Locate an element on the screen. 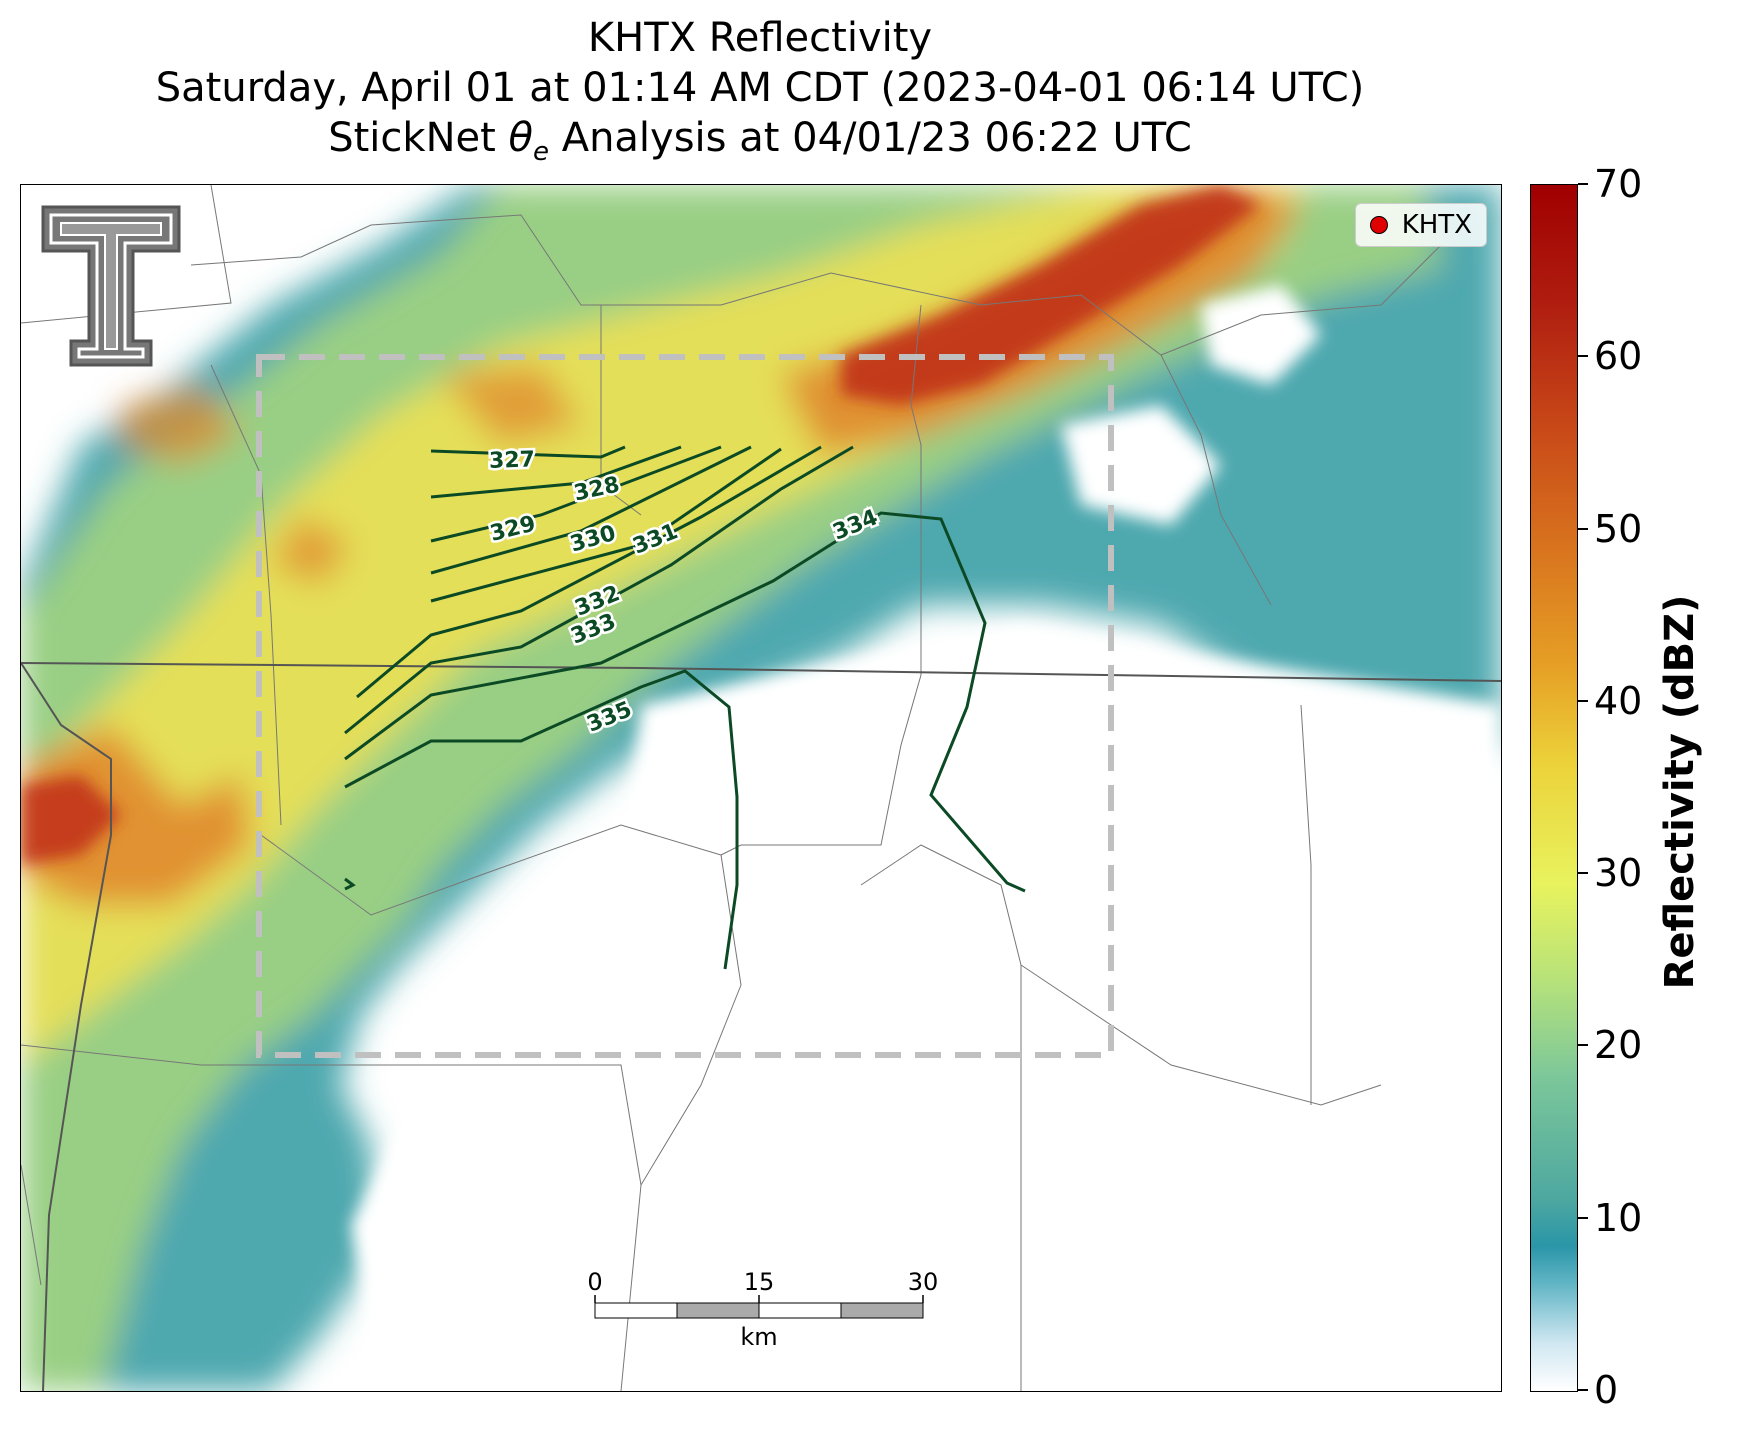 This screenshot has width=1738, height=1430. legend-label: KHTX is located at coordinates (1436, 225).